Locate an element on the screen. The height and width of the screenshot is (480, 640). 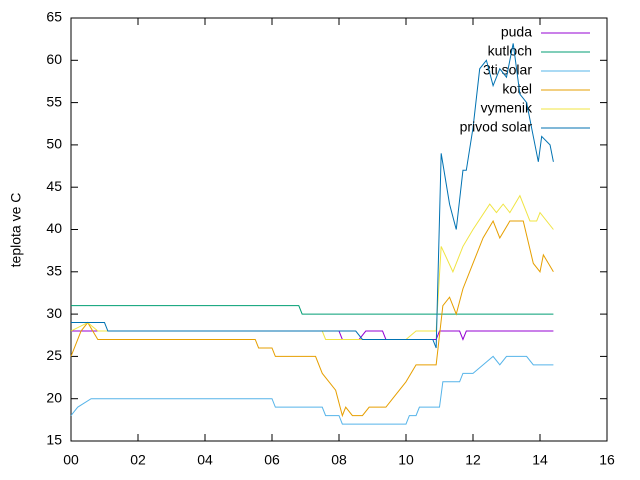
x-tick-label: 10 is located at coordinates (406, 460).